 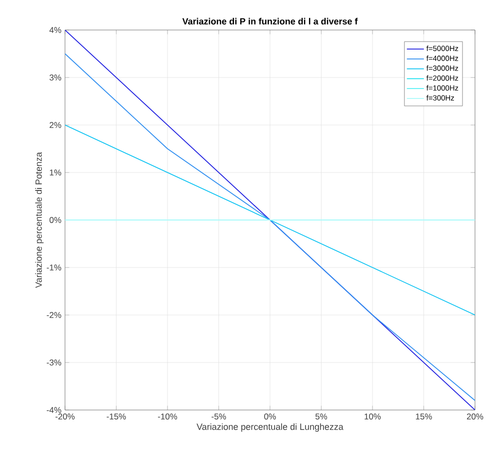 I want to click on y-tick-label: 4%, so click(x=55, y=30).